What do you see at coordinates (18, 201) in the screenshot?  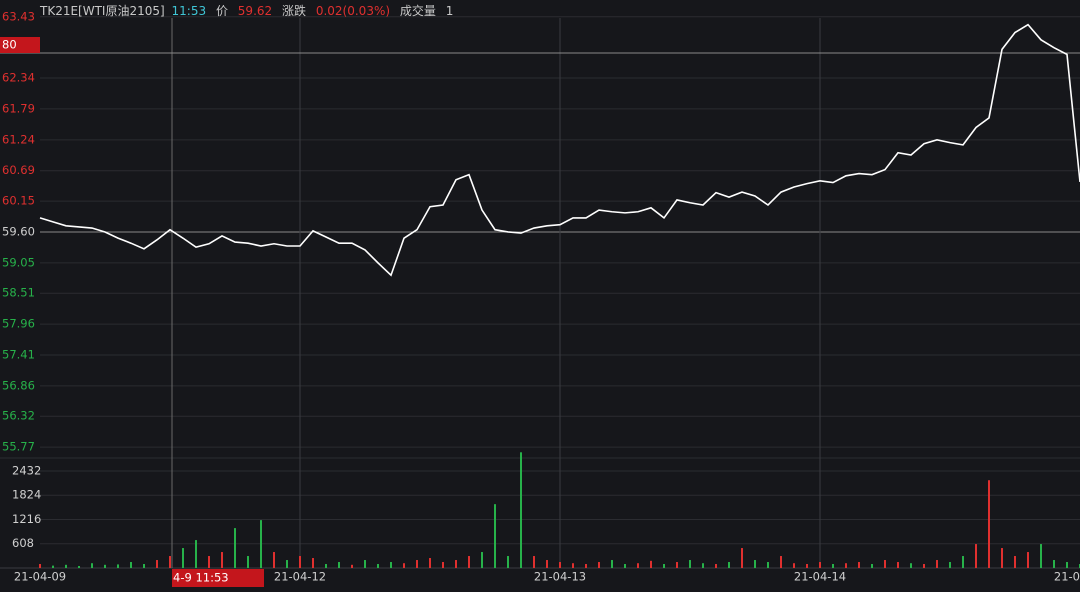 I see `y-tick-label: 60.15` at bounding box center [18, 201].